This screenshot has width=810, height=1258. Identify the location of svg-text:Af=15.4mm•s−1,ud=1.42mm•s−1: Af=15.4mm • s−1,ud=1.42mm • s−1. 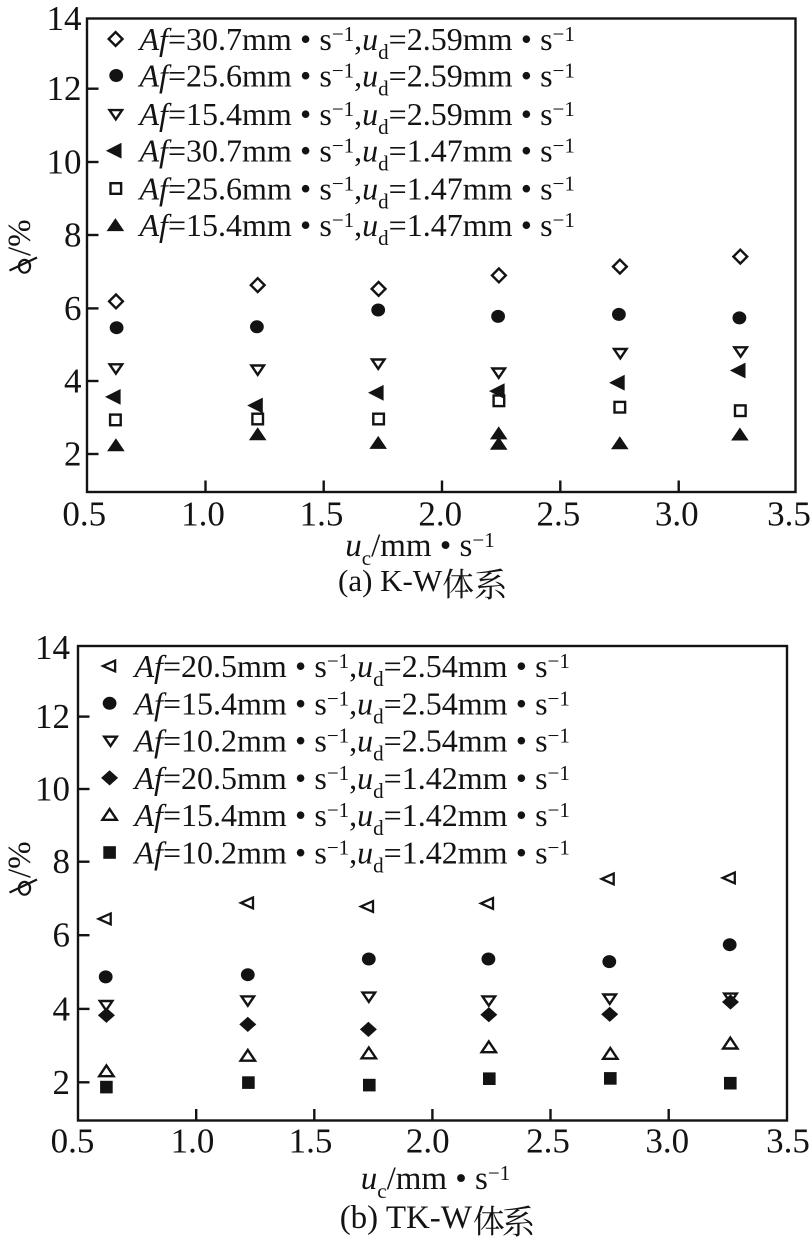
(351, 818).